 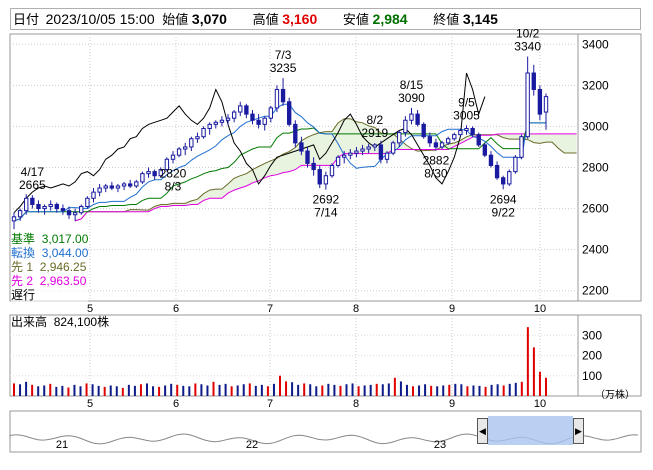 I want to click on navigator-left-handle: ◀, so click(x=482, y=431).